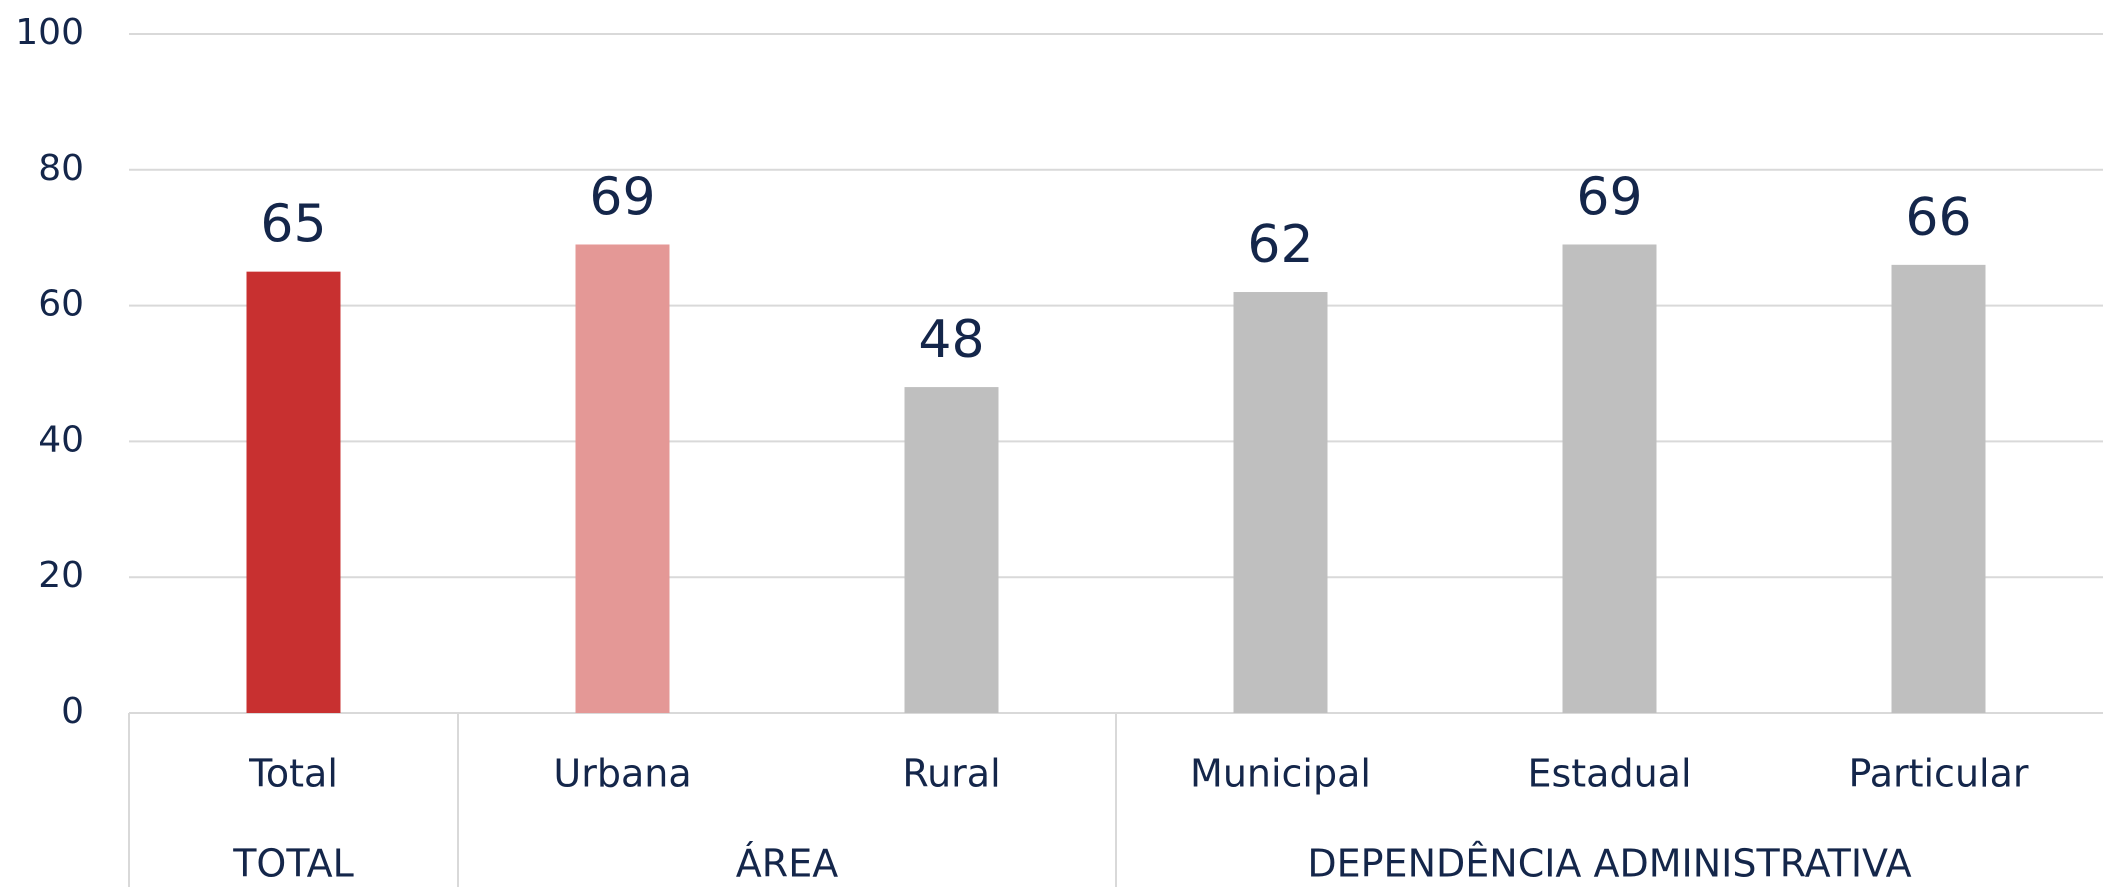 This screenshot has width=2103, height=887. What do you see at coordinates (49, 32) in the screenshot?
I see `y-tick-label: 100` at bounding box center [49, 32].